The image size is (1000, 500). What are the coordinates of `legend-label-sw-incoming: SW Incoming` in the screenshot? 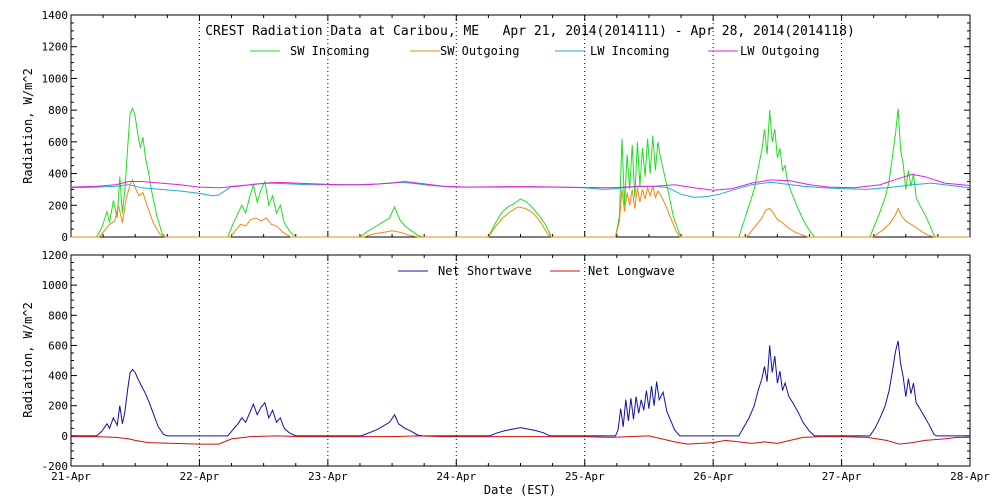 It's located at (329, 51).